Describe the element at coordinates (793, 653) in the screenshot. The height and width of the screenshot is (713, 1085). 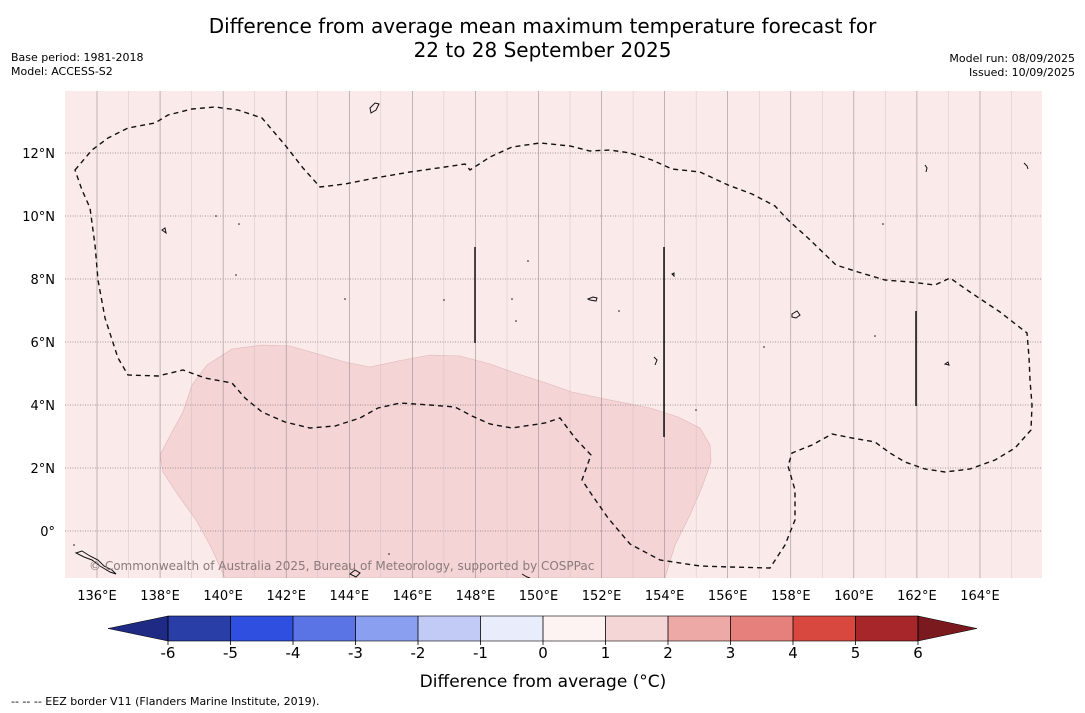
I see `colorbar-tick-label: 4` at that location.